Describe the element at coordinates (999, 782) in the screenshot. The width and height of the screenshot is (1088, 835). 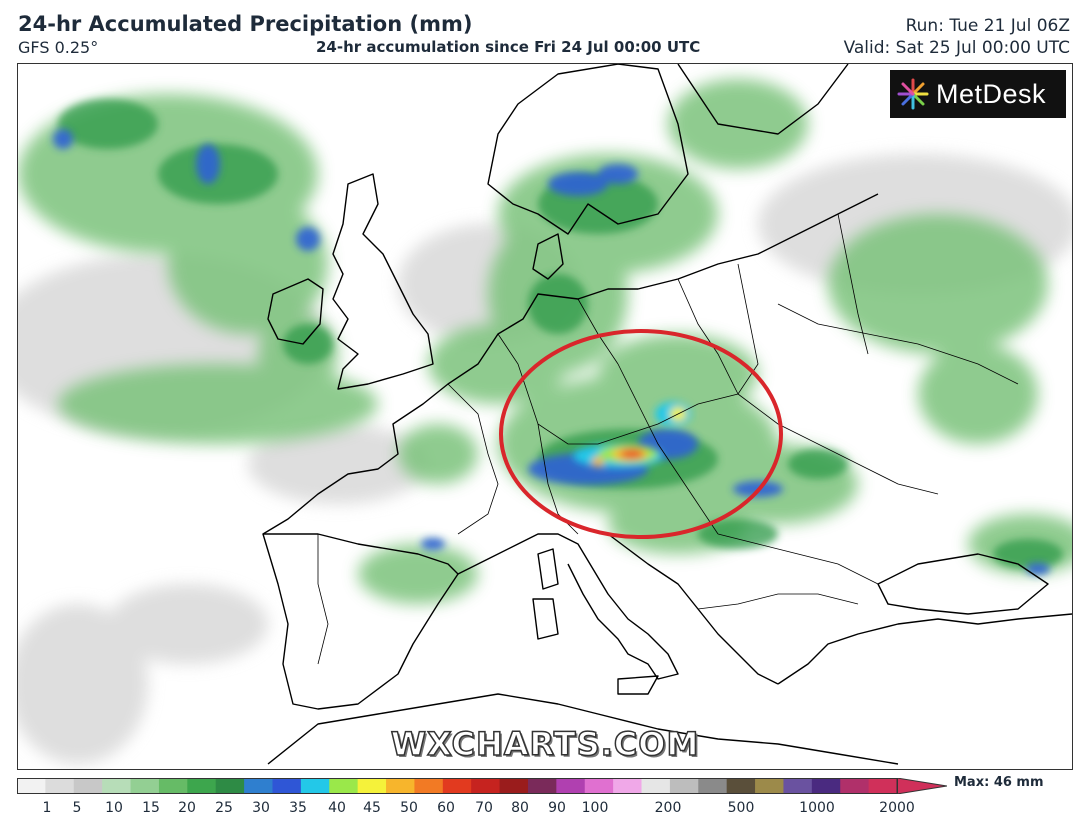
I see `max-value-label: Max: 46 mm` at that location.